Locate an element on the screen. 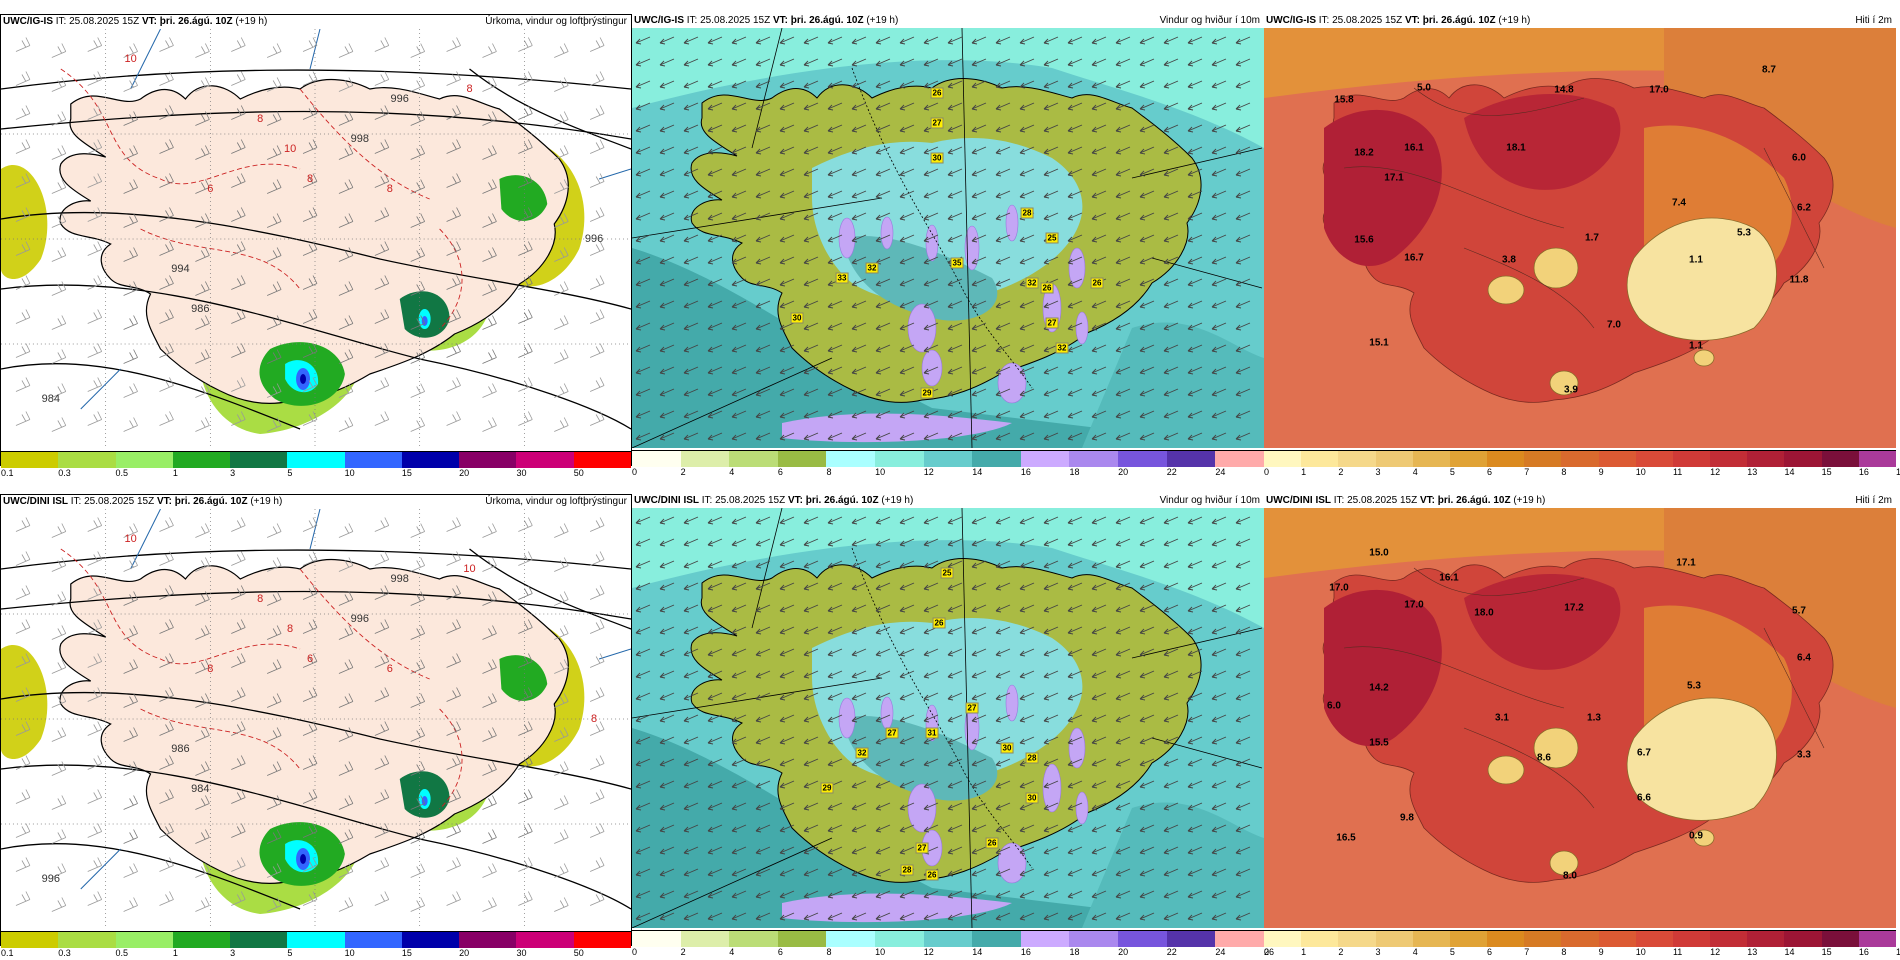 The image size is (1900, 960). vt-label: VT: is located at coordinates (164, 501).